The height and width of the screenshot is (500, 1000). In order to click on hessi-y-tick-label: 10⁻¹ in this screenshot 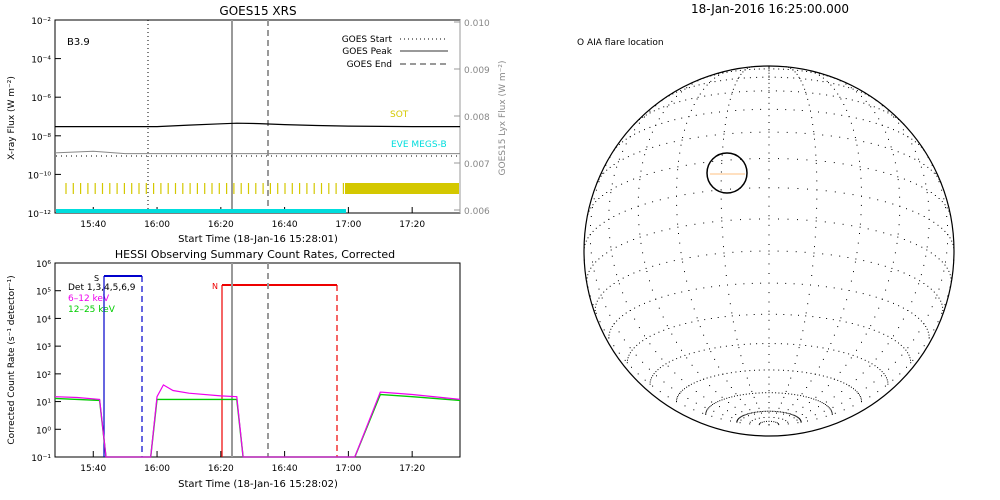, I will do `click(41, 459)`.